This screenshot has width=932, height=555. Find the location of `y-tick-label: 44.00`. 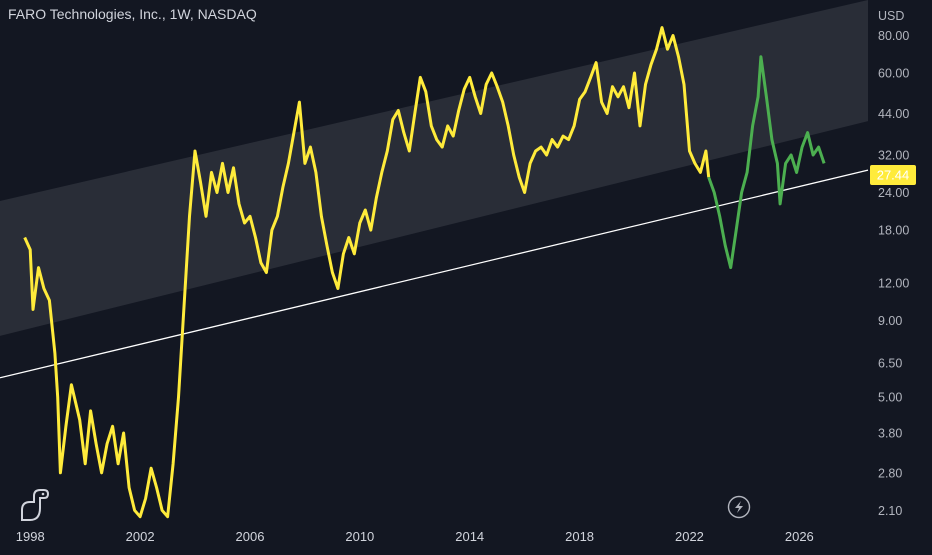

y-tick-label: 44.00 is located at coordinates (893, 114).